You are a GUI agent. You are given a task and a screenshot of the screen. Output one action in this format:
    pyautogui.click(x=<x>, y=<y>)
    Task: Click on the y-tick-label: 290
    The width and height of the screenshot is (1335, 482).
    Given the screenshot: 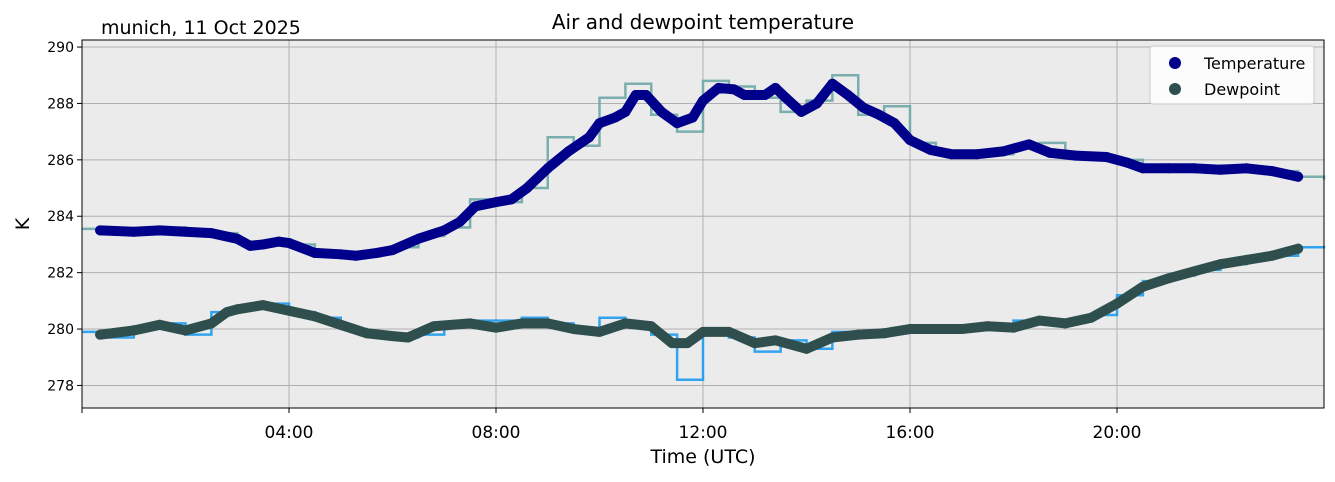 What is the action you would take?
    pyautogui.click(x=60, y=48)
    